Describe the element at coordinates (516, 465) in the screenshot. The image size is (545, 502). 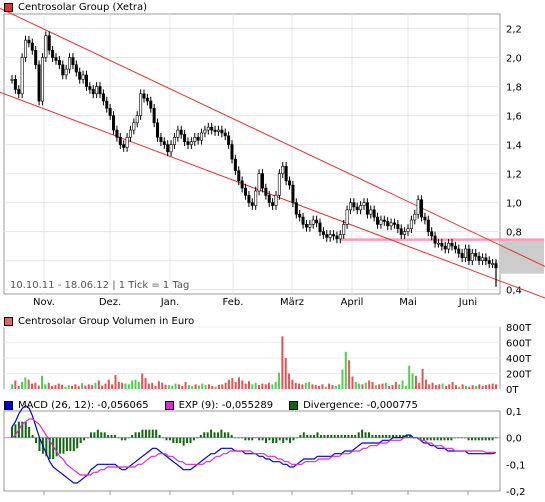
I see `macd-y-tick-label: -0,1` at that location.